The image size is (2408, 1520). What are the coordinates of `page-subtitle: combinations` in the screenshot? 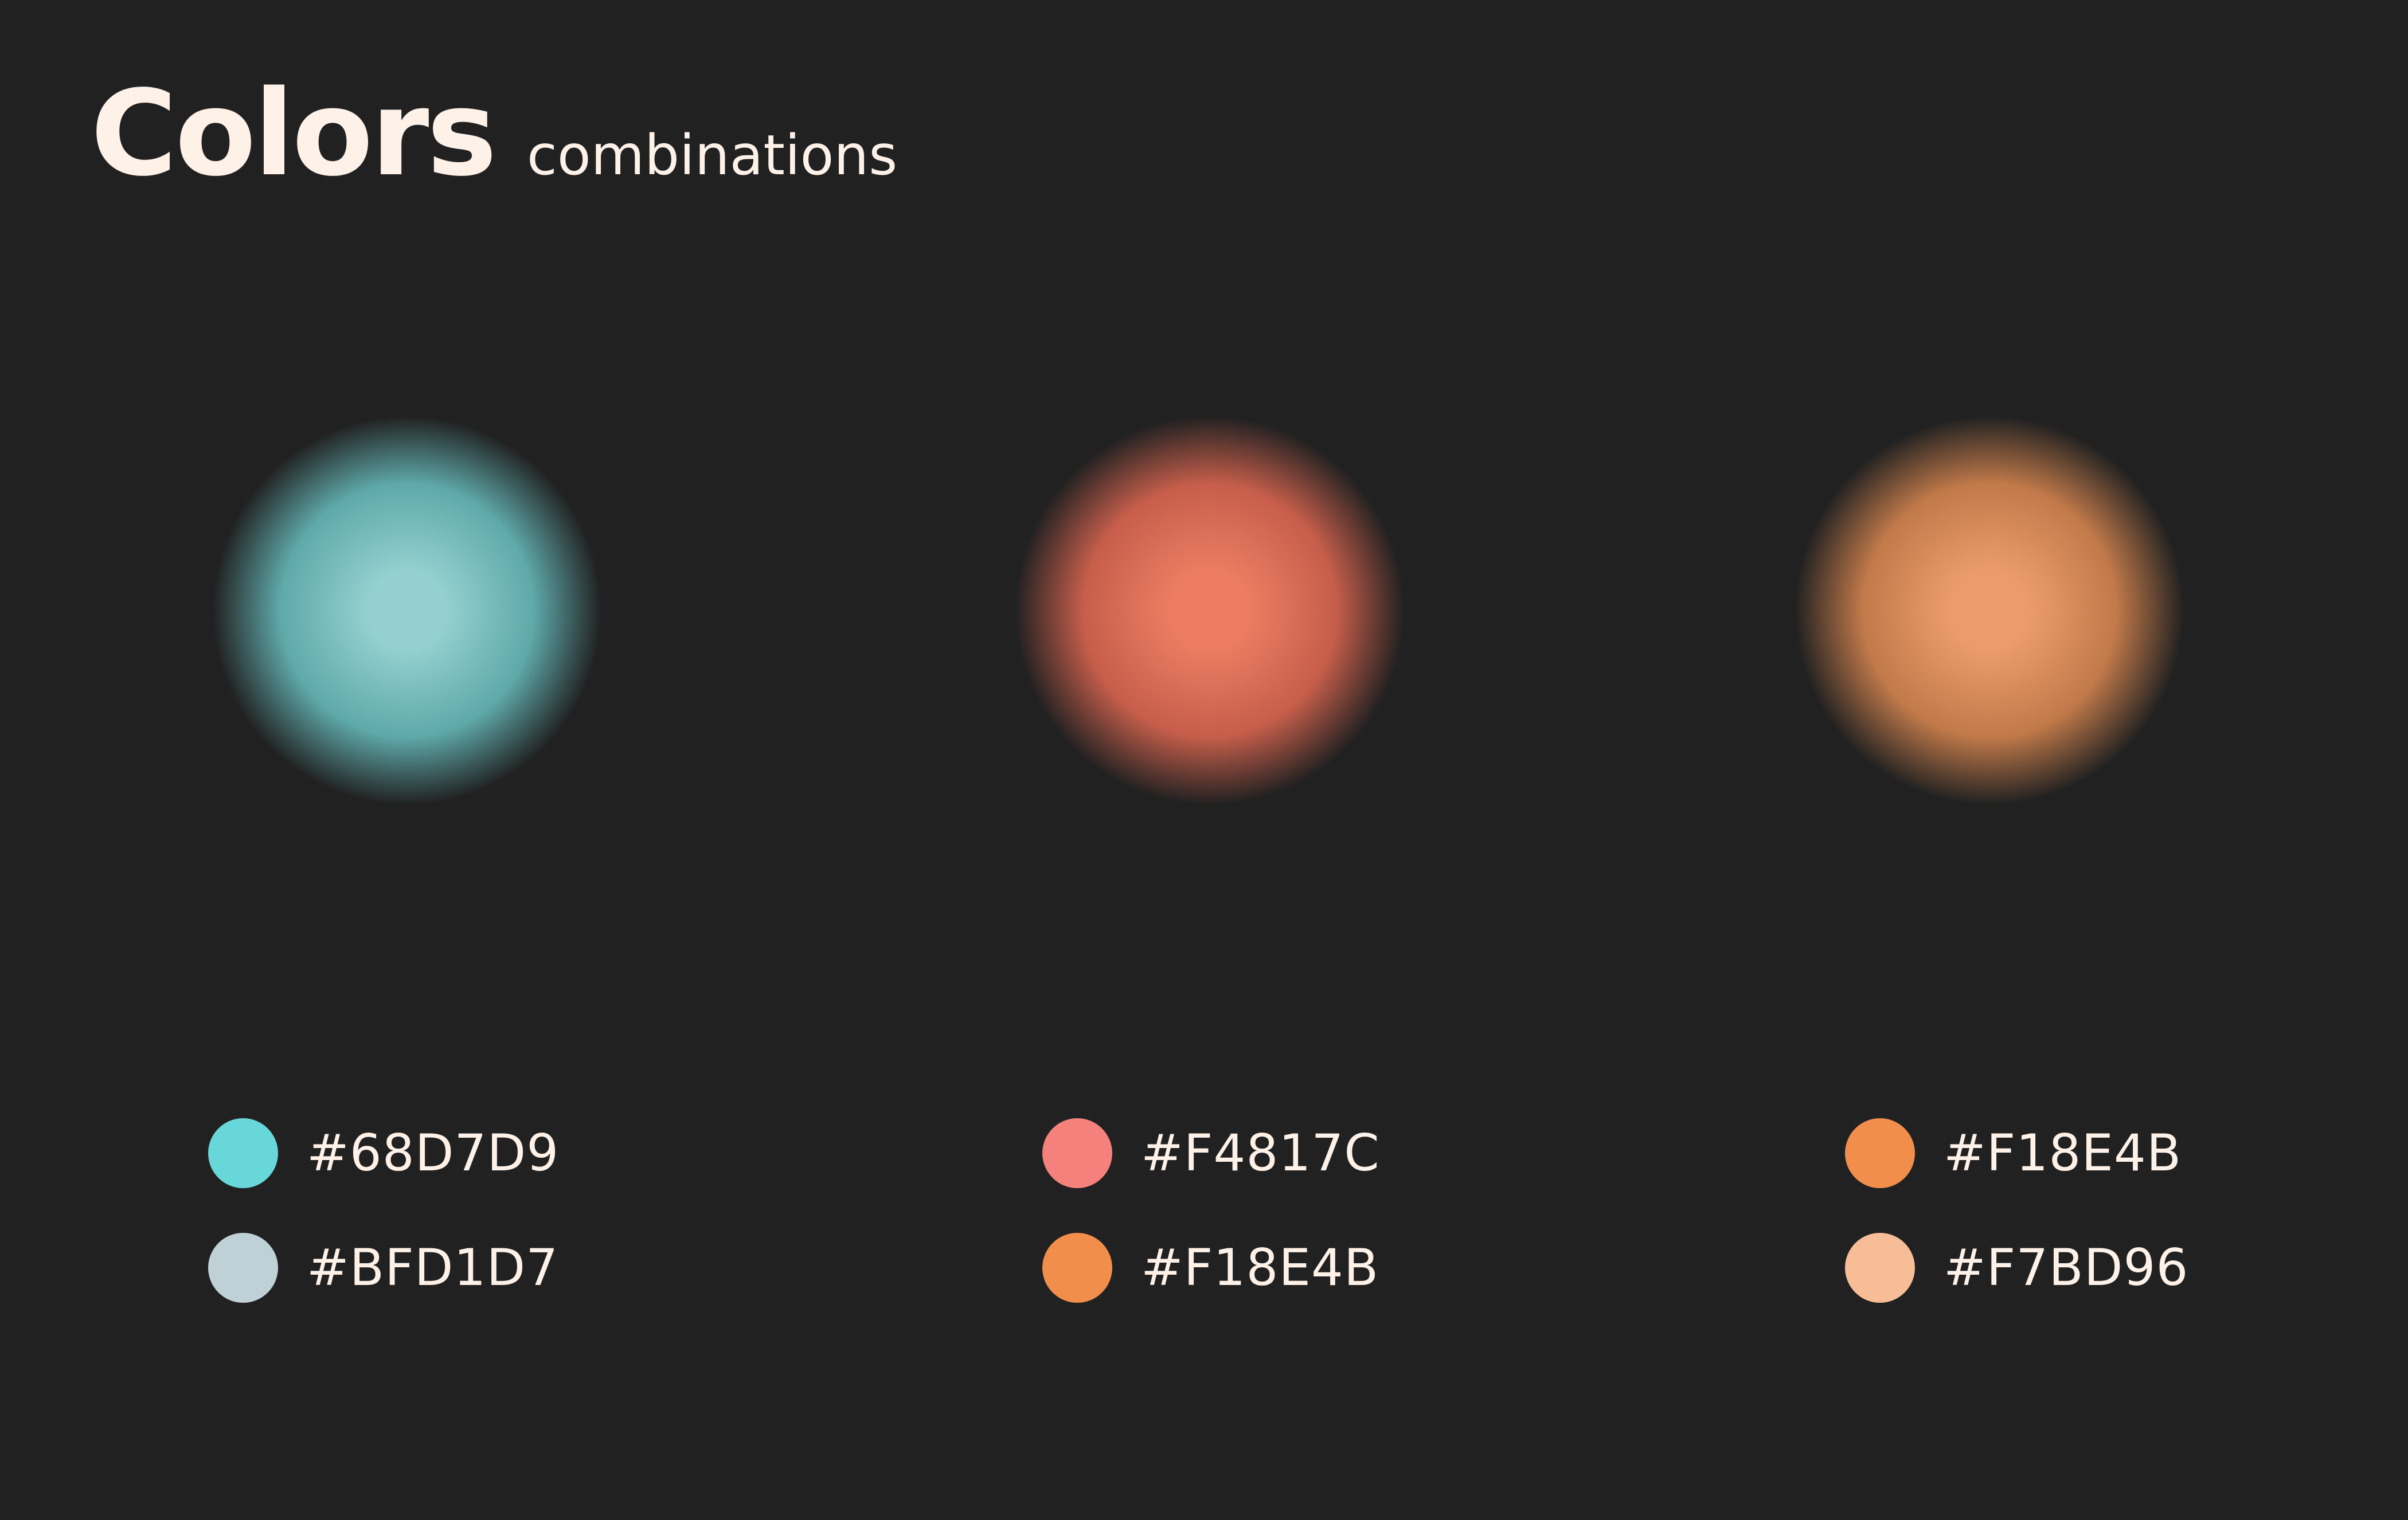 It's located at (712, 155).